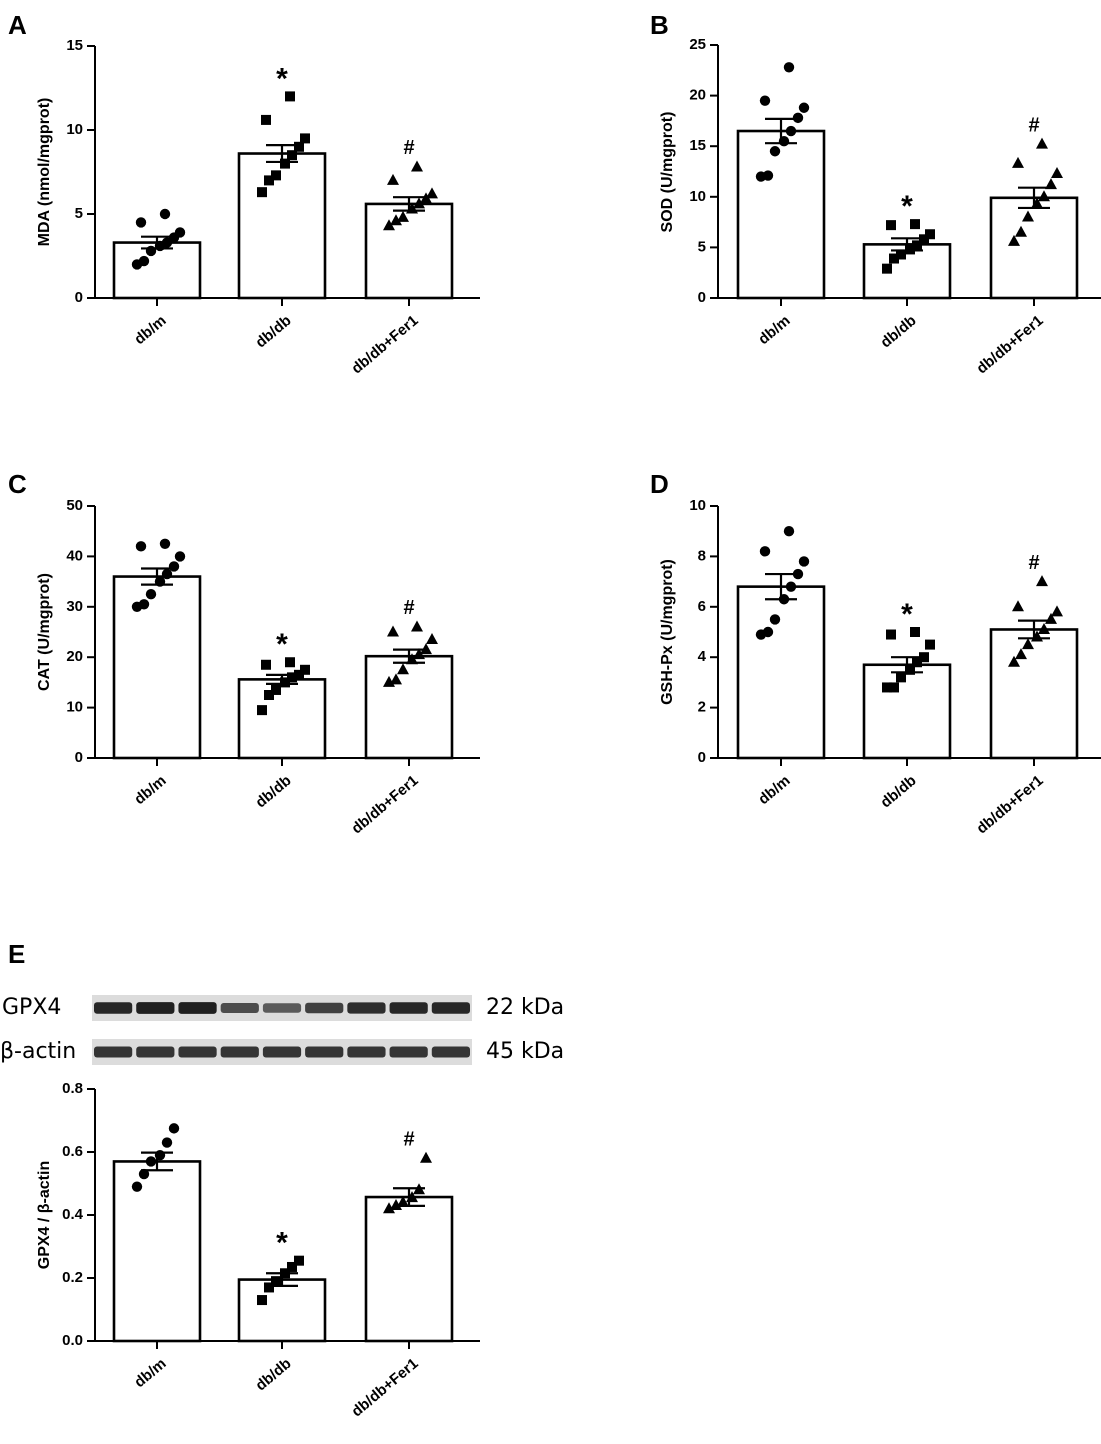 This screenshot has width=1101, height=1444. I want to click on blot-size-label: 22 kDa, so click(525, 1007).